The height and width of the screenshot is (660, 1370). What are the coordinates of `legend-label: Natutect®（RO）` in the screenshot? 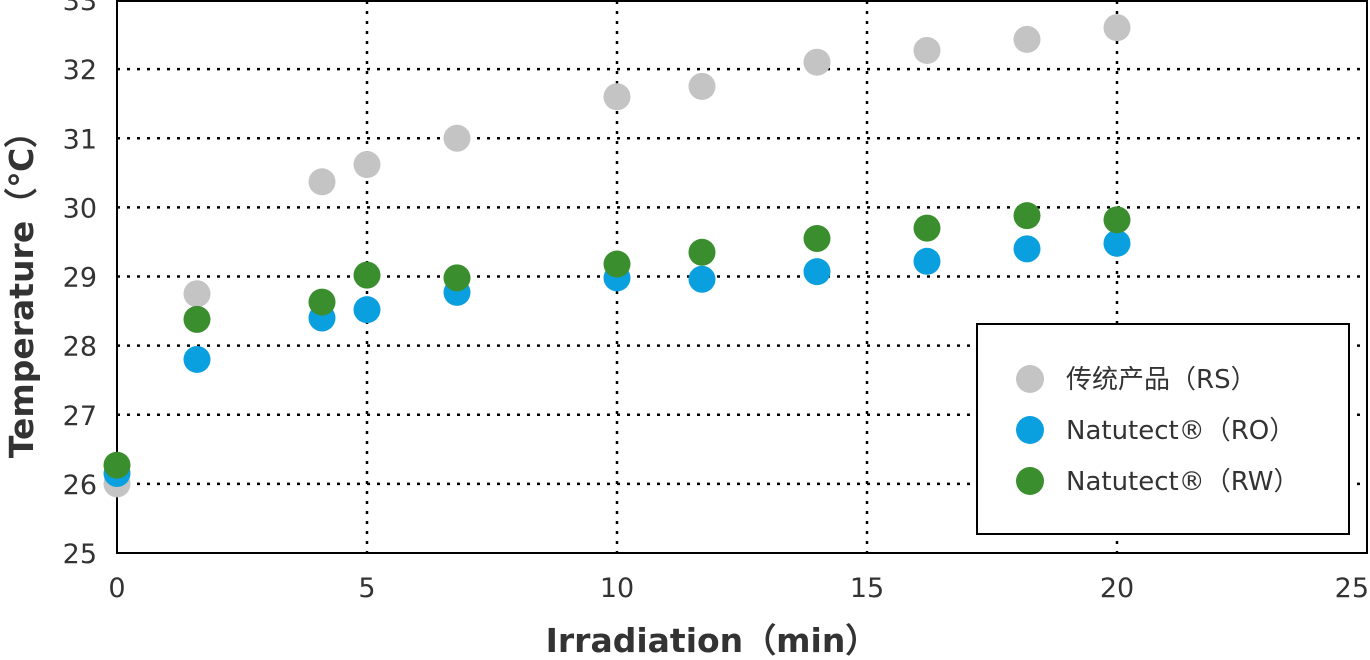 It's located at (1180, 431).